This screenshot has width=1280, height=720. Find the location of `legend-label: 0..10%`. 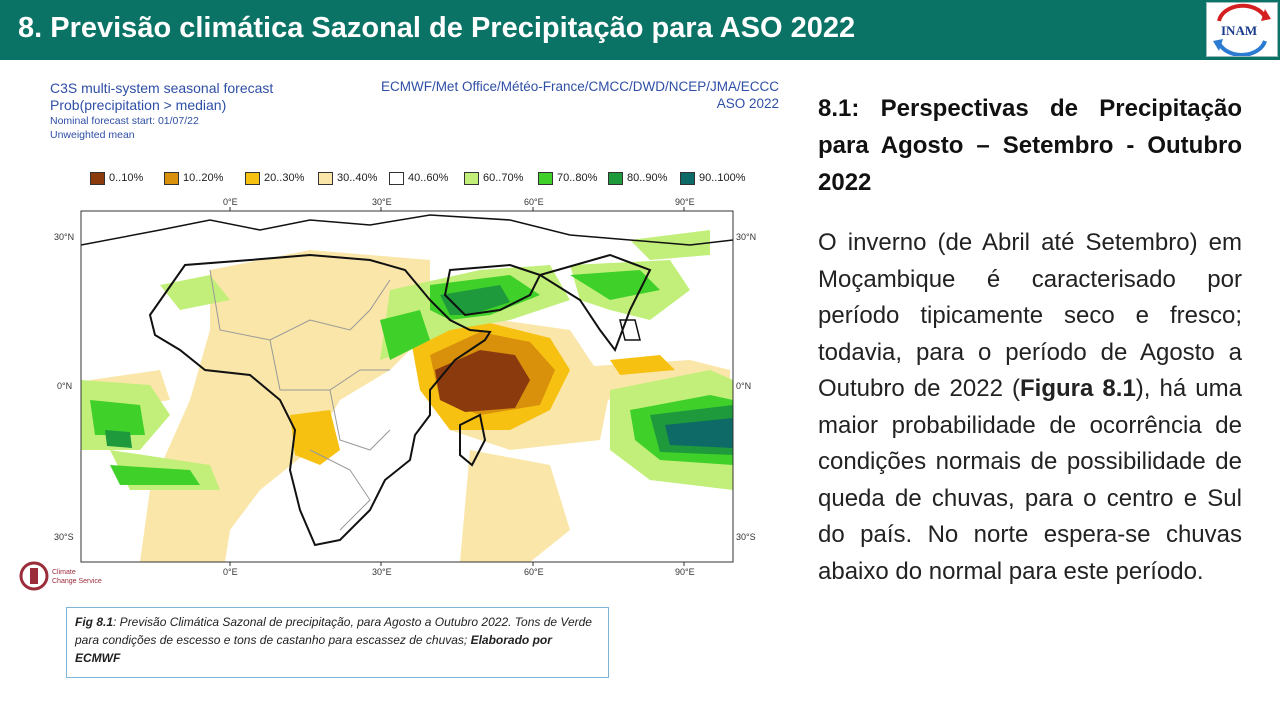

legend-label: 0..10% is located at coordinates (126, 178).